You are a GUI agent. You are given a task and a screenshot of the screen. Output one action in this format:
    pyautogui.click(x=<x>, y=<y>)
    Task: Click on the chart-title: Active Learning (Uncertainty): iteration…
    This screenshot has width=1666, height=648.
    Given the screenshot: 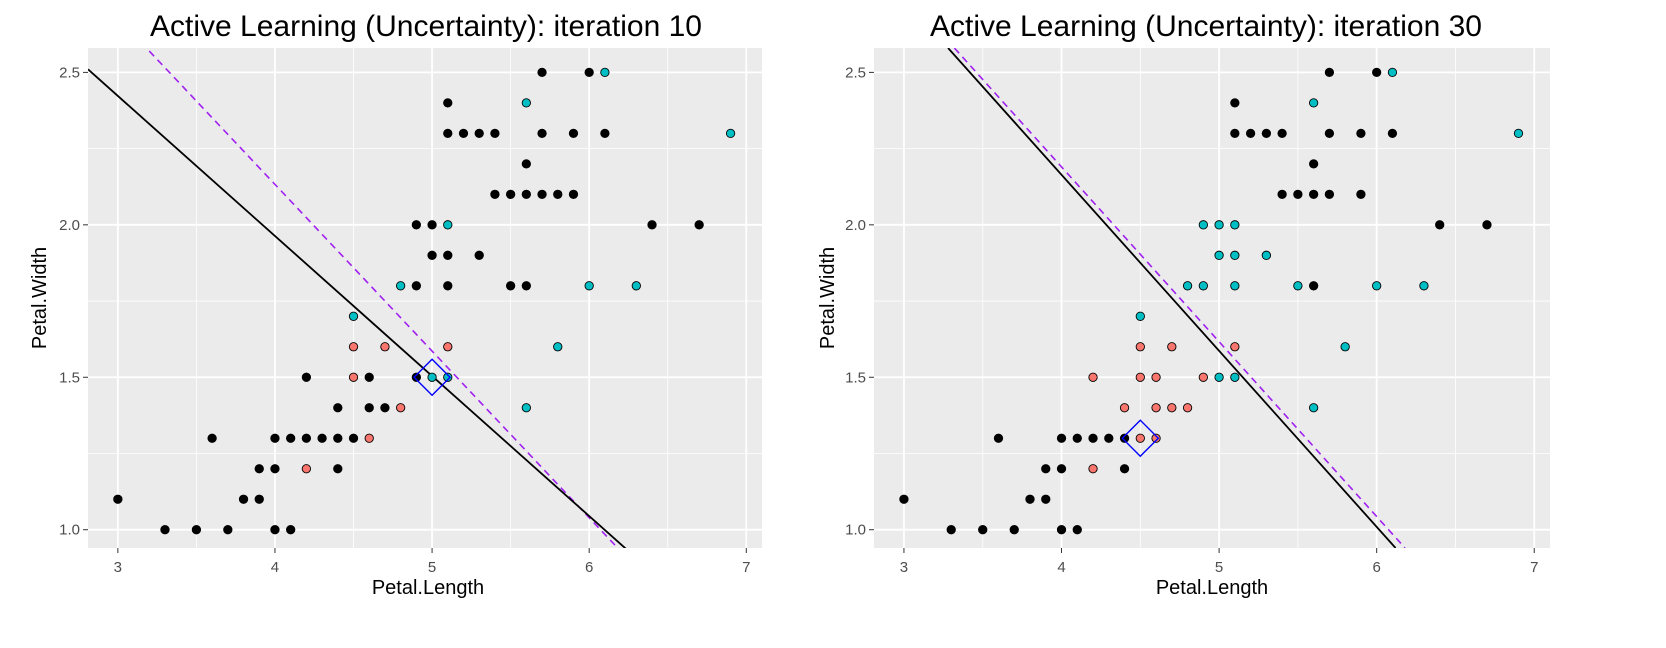 What is the action you would take?
    pyautogui.click(x=1206, y=26)
    